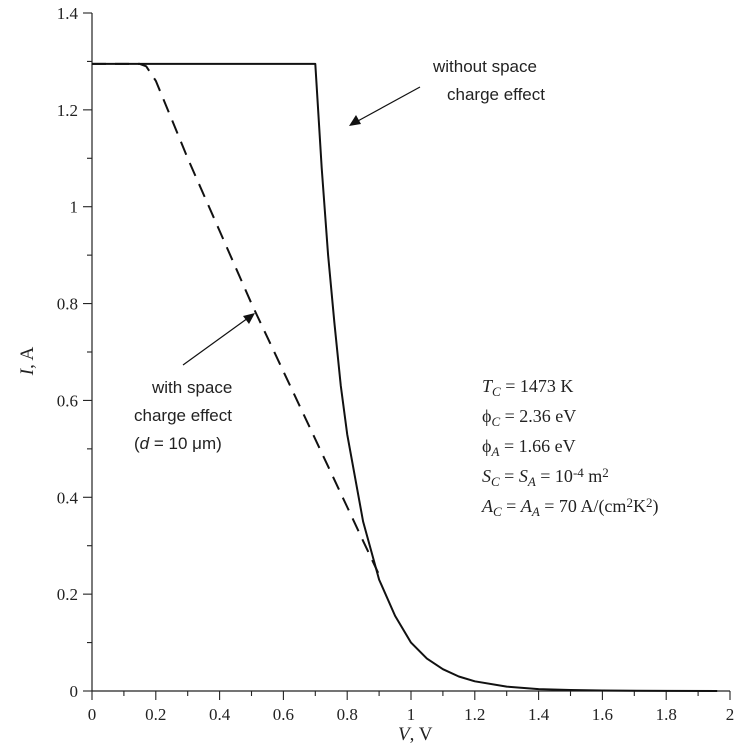 The width and height of the screenshot is (749, 747). What do you see at coordinates (74, 207) in the screenshot?
I see `y-tick-label: 1` at bounding box center [74, 207].